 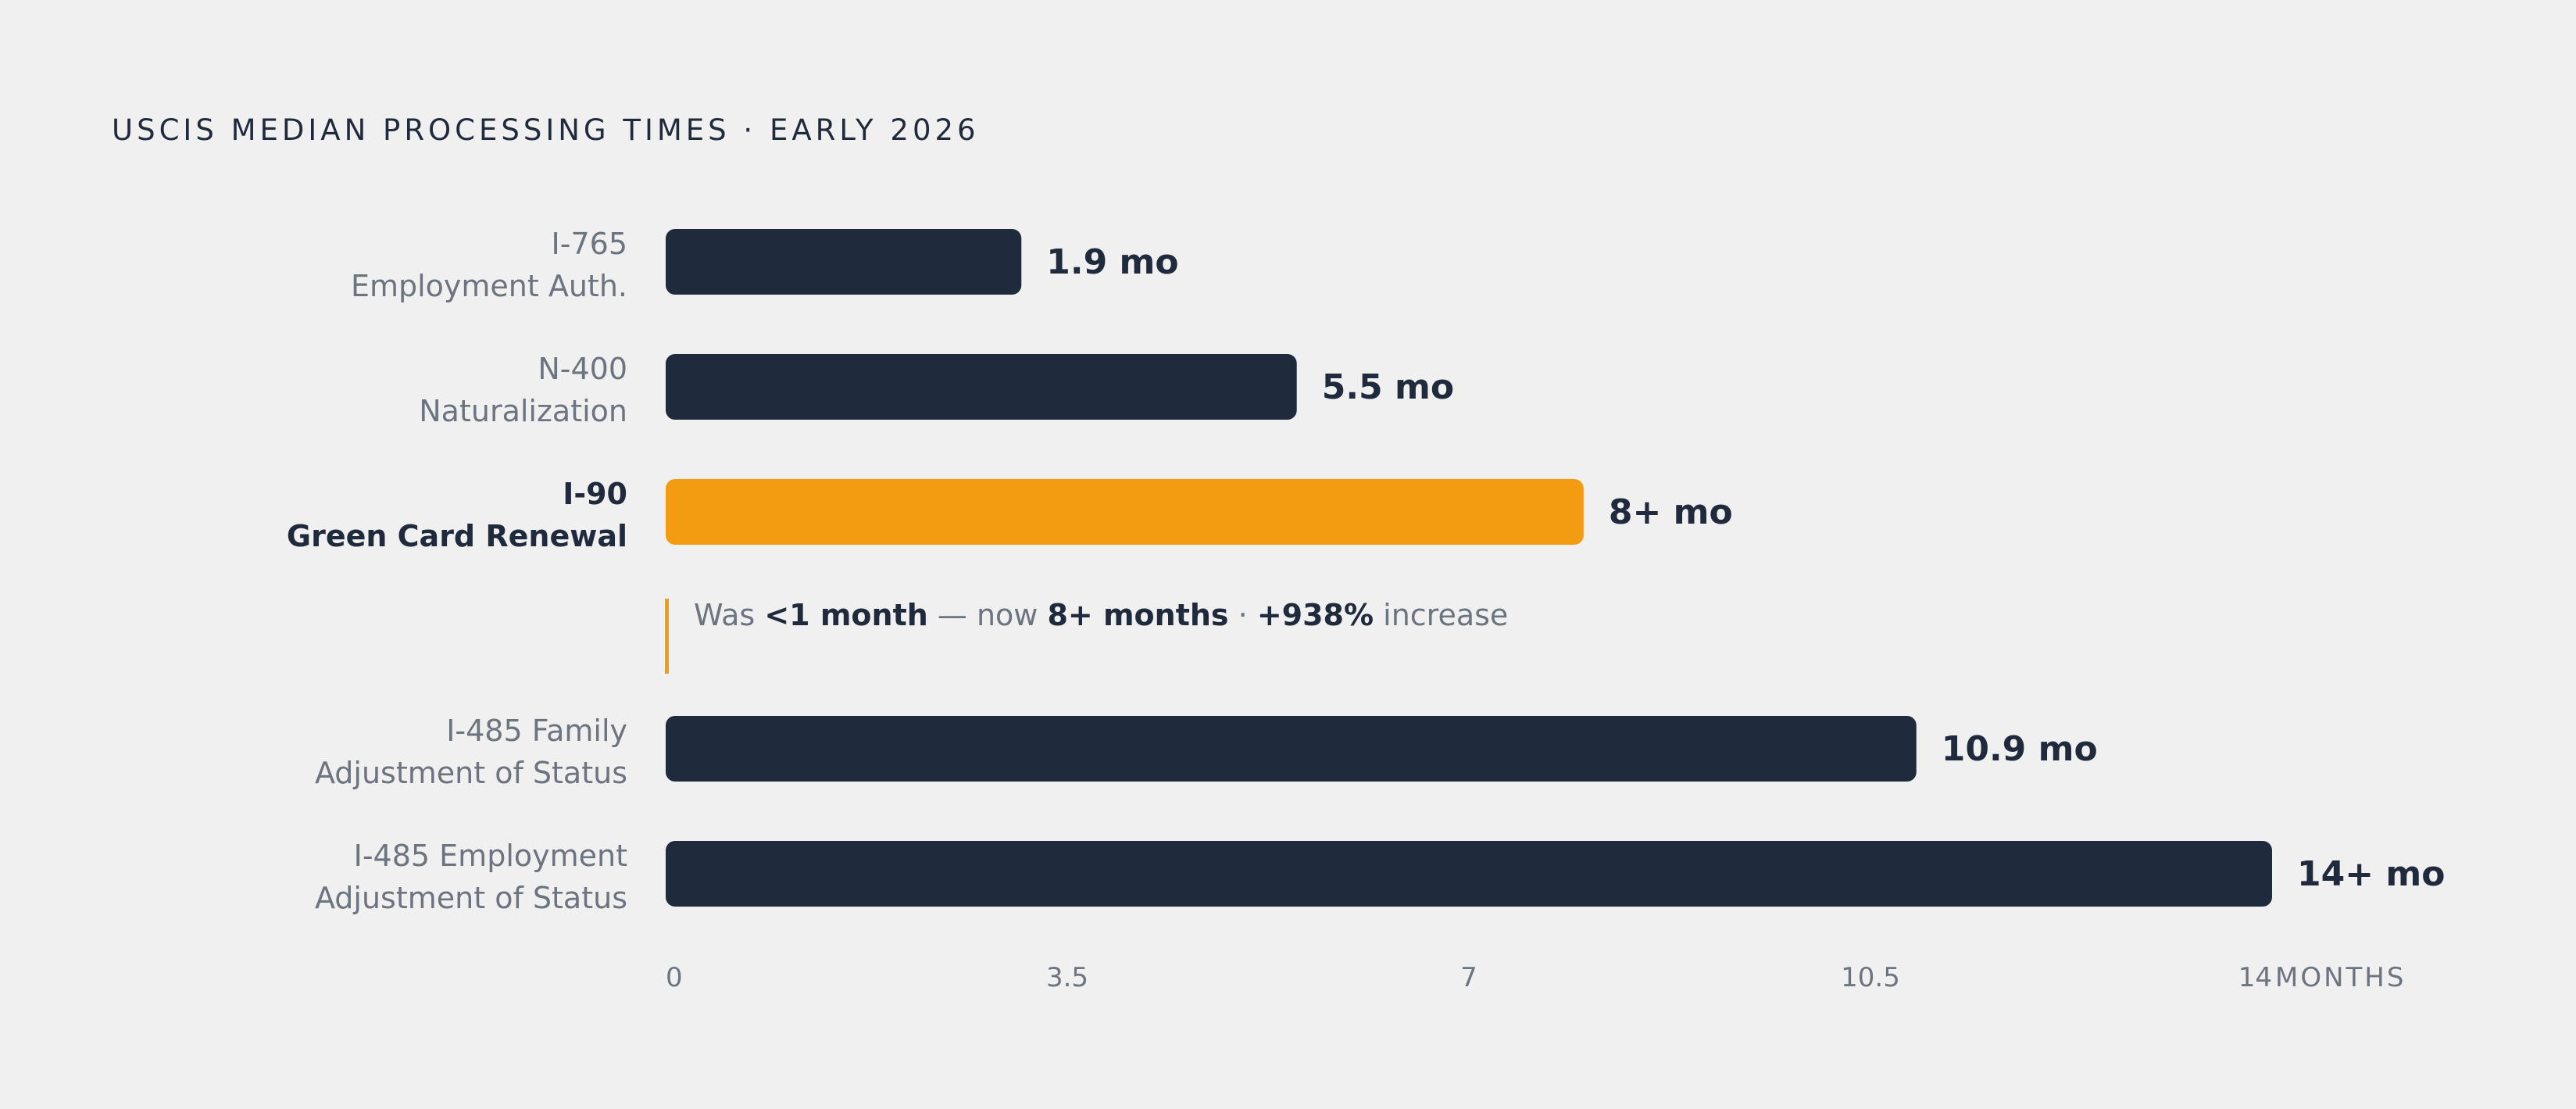 I want to click on value-label: 8+ mo, so click(x=1671, y=512).